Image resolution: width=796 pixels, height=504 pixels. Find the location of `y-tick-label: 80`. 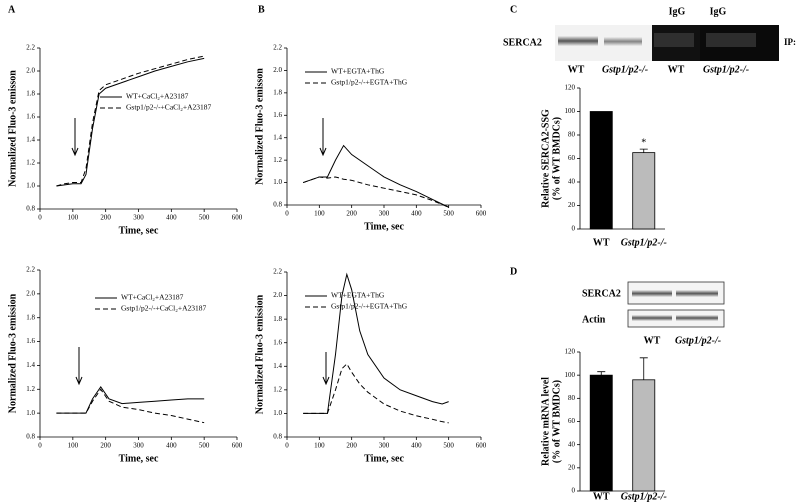

y-tick-label: 80 is located at coordinates (572, 398).